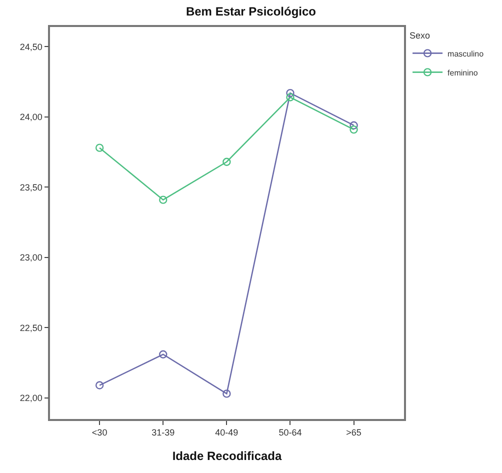 This screenshot has height=473, width=502. Describe the element at coordinates (227, 455) in the screenshot. I see `x-axis-title: Idade Recodificada` at that location.